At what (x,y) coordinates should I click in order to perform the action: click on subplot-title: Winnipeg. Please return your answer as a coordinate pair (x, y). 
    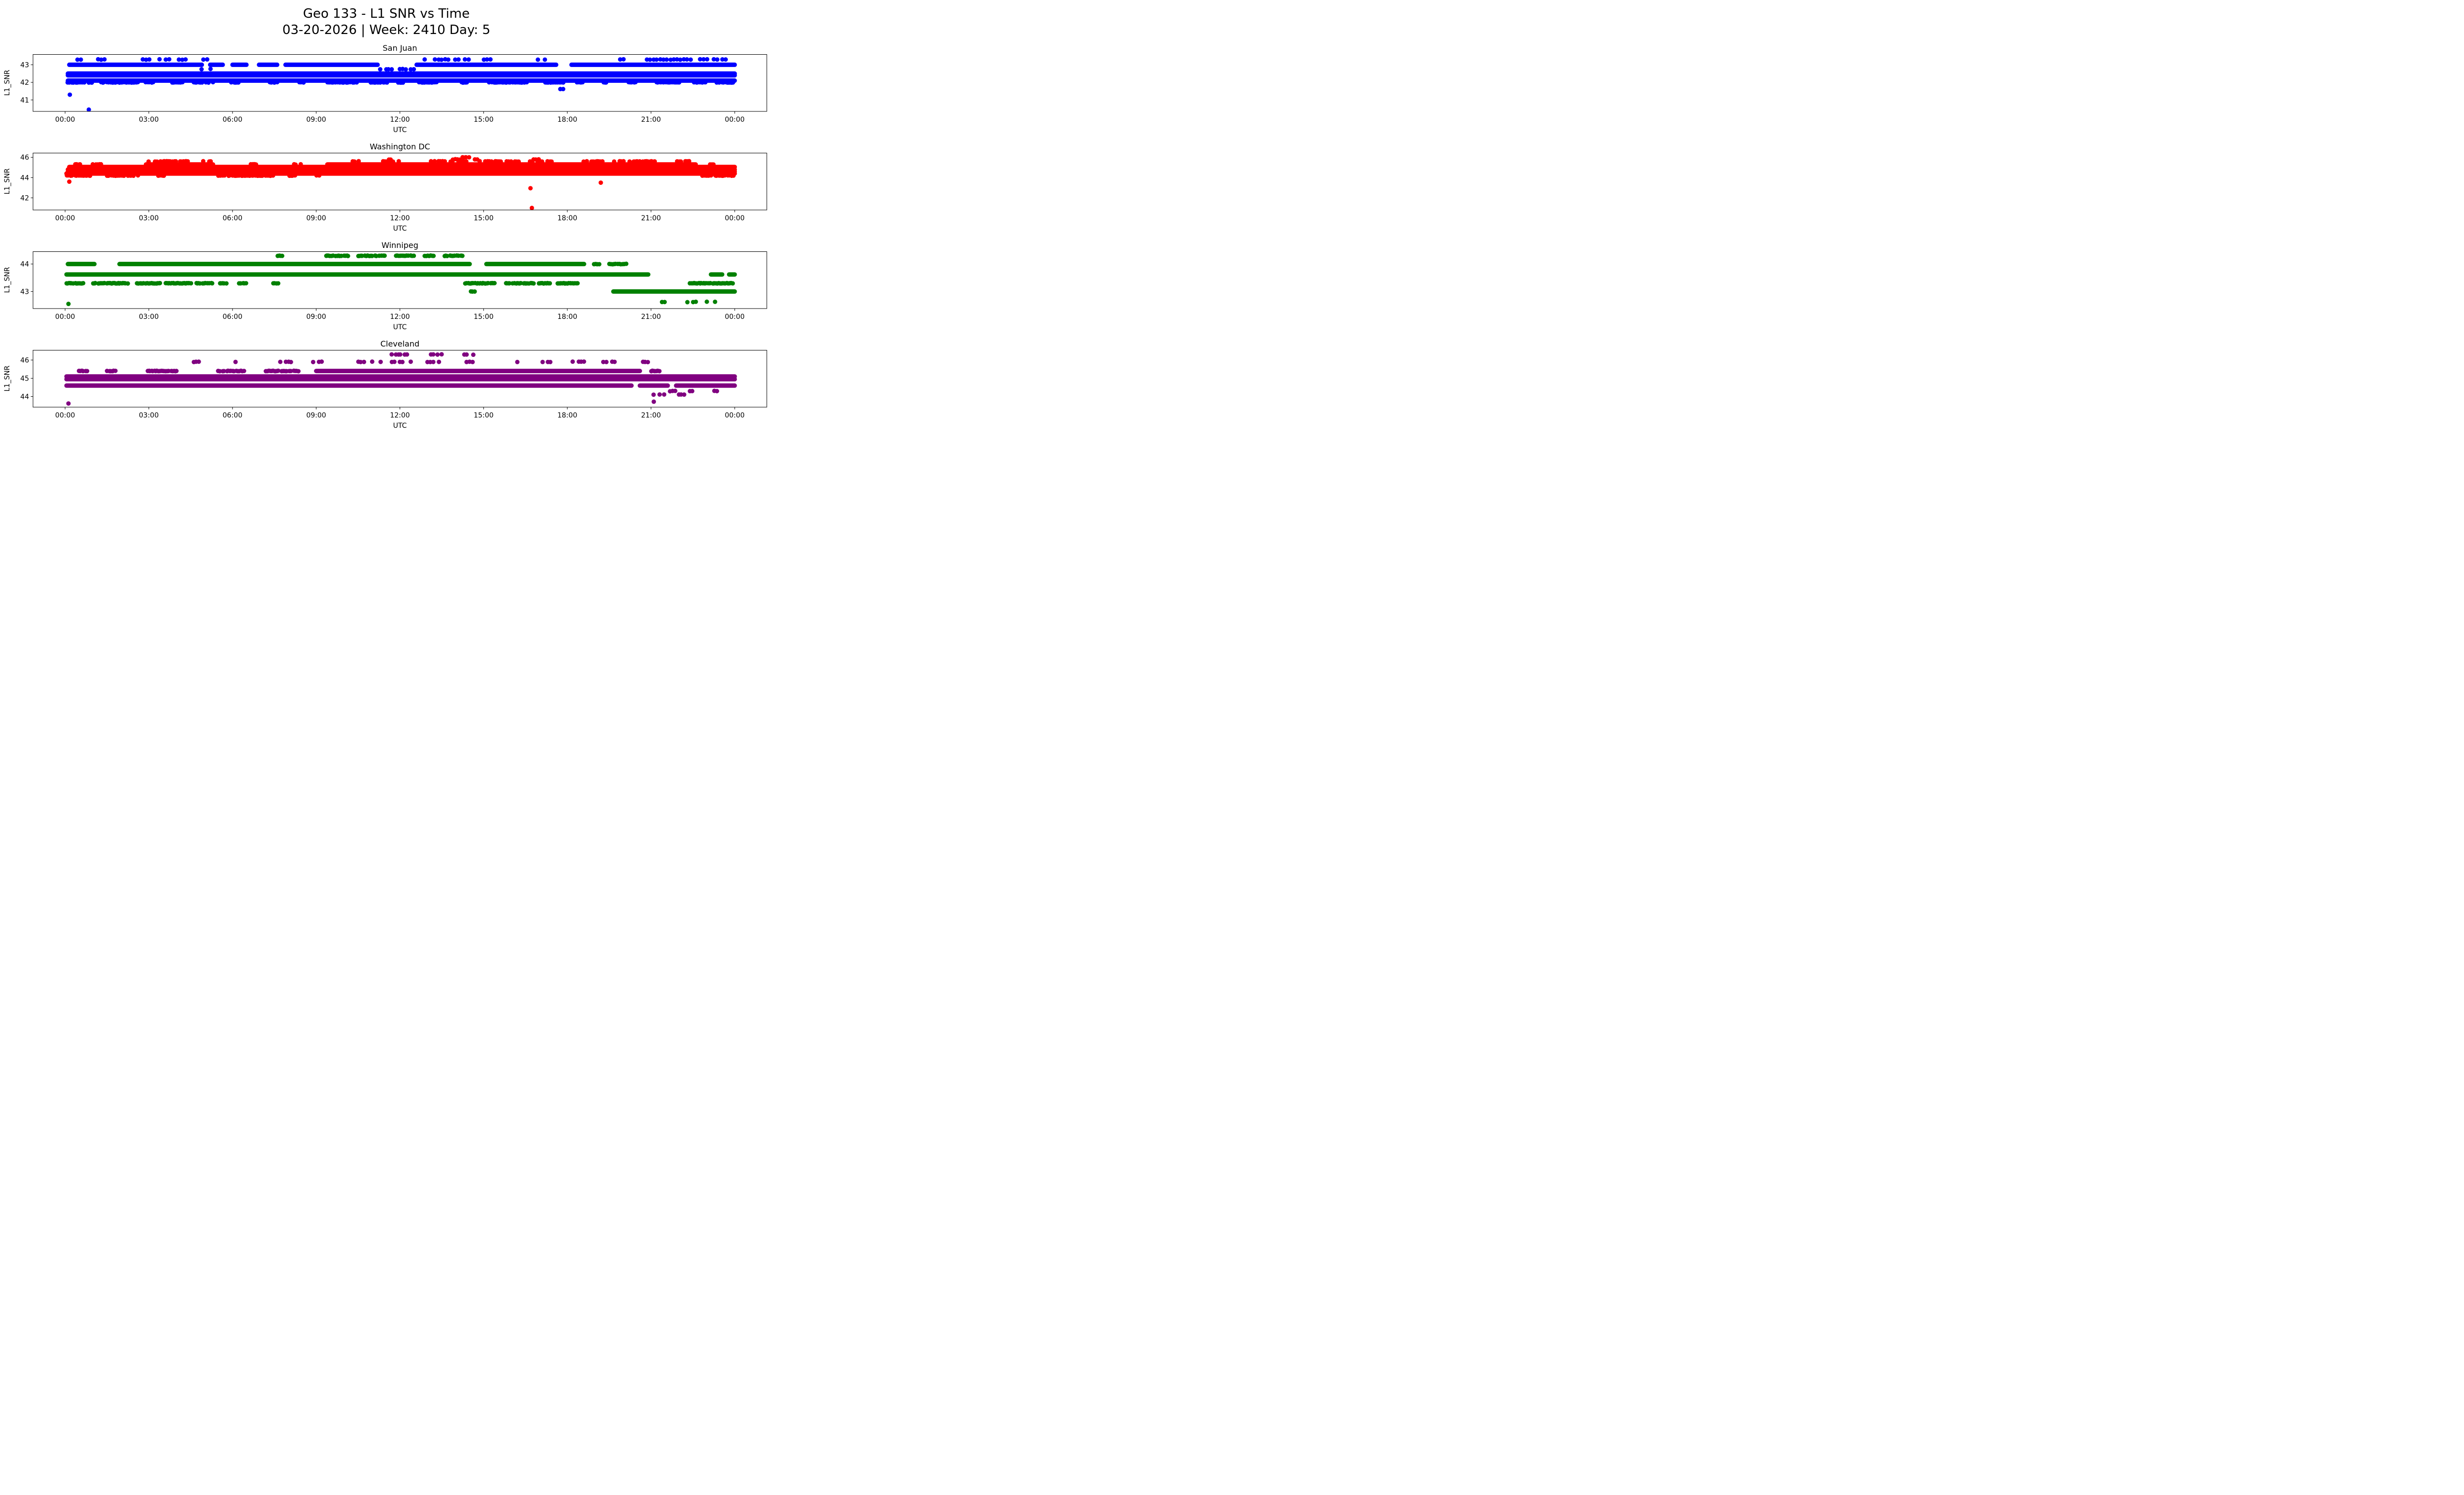
    Looking at the image, I should click on (399, 245).